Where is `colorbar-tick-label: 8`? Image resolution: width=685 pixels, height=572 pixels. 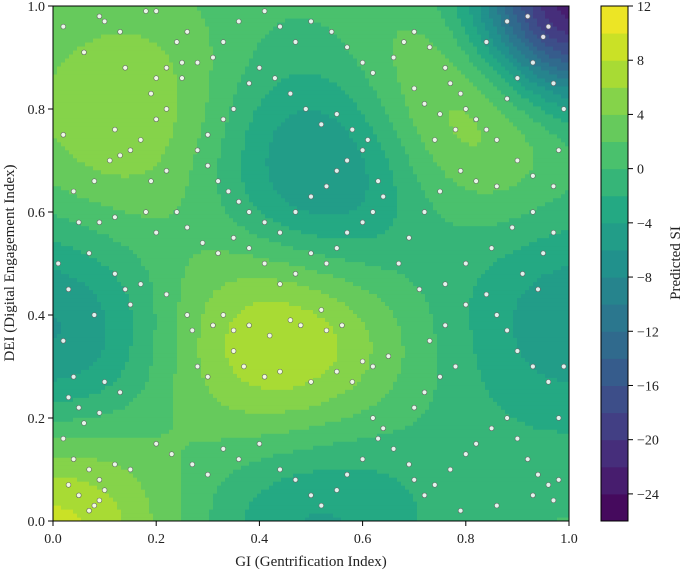
colorbar-tick-label: 8 is located at coordinates (640, 61).